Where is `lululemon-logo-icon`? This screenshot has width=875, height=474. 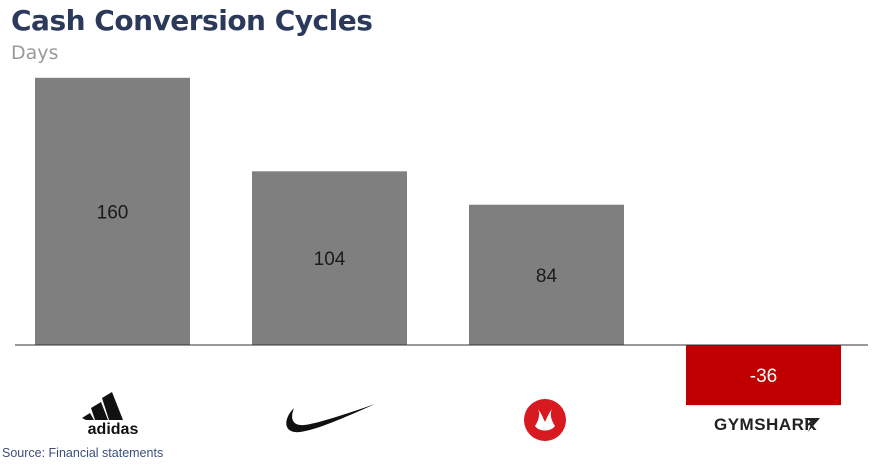 lululemon-logo-icon is located at coordinates (545, 420).